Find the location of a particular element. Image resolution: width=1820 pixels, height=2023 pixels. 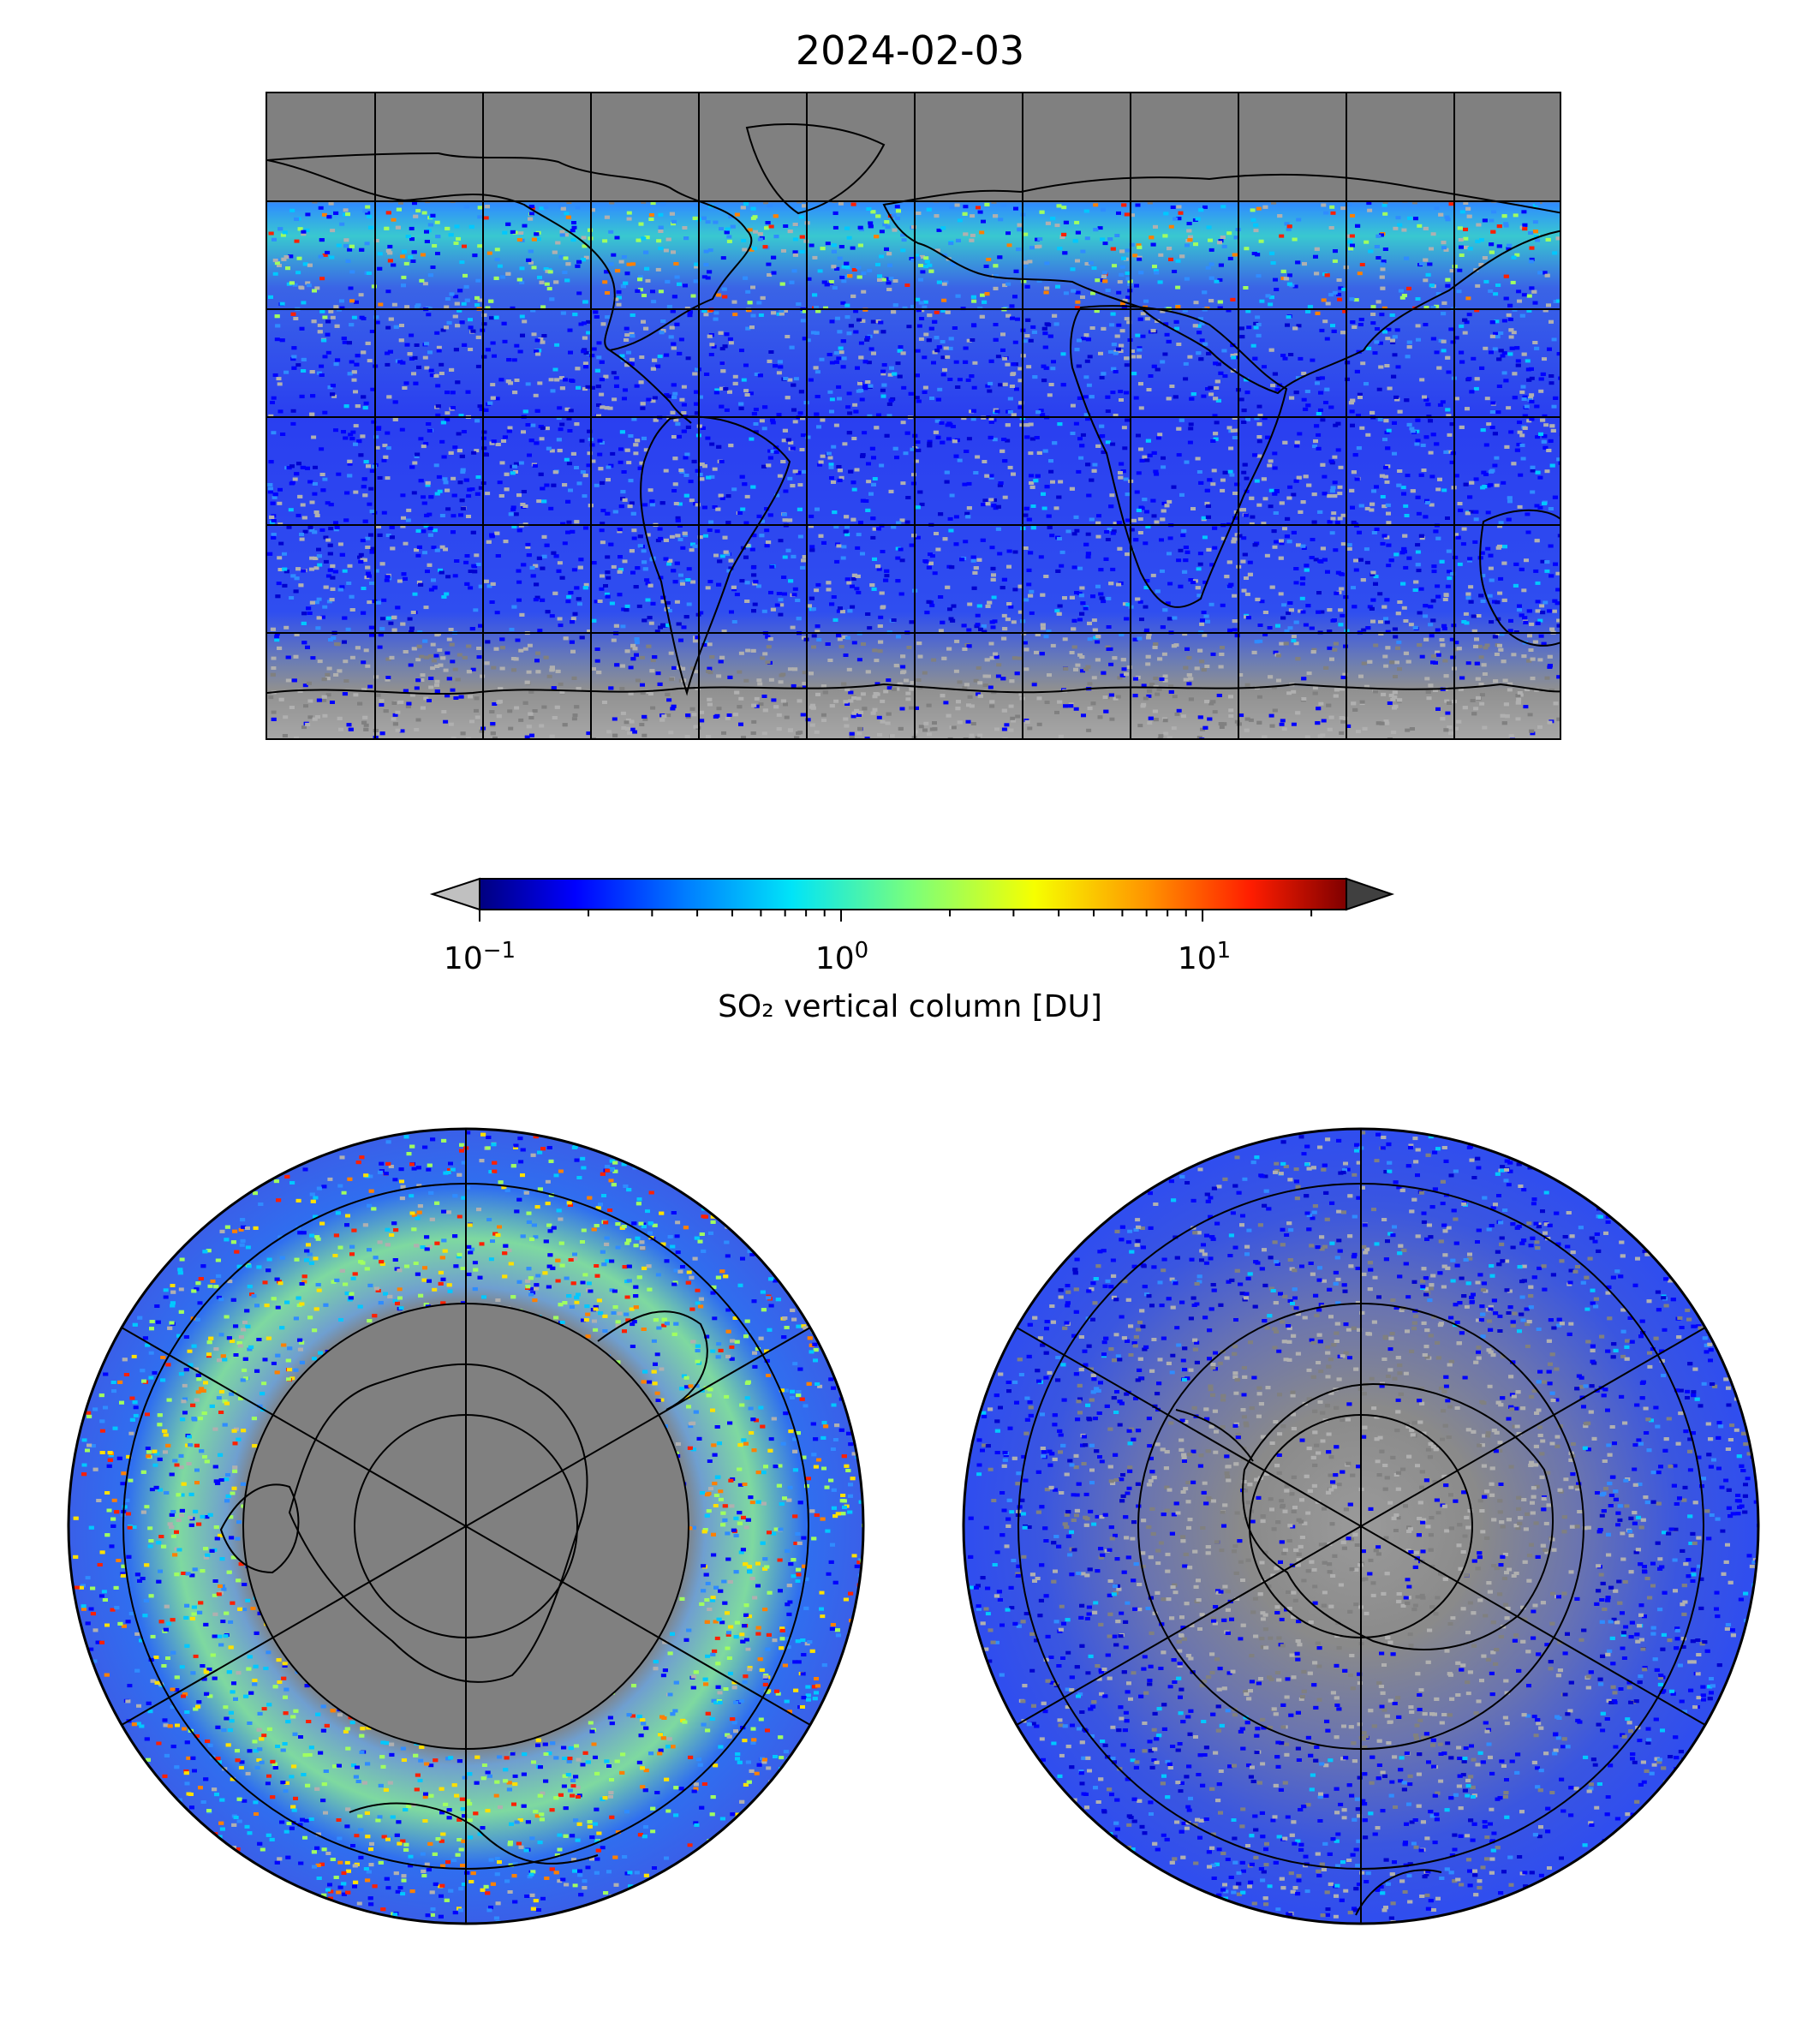

colorbar is located at coordinates (912, 899).